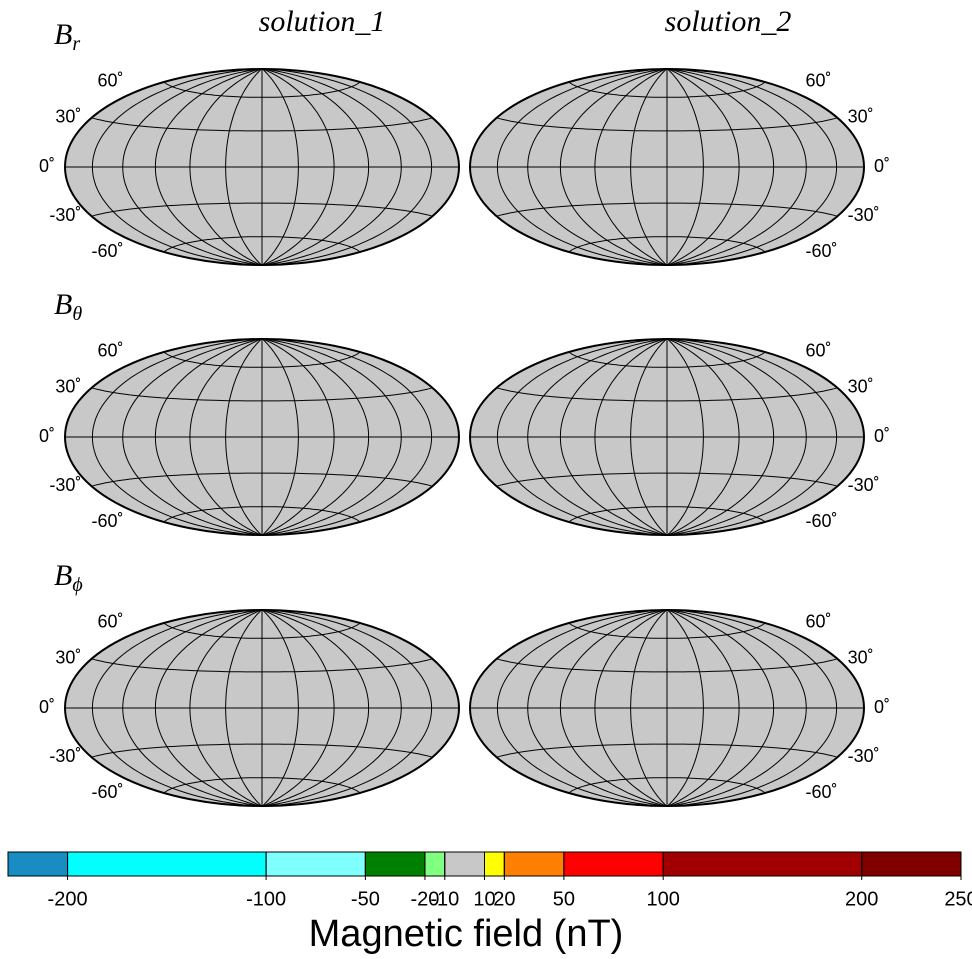 This screenshot has height=959, width=972. What do you see at coordinates (484, 899) in the screenshot?
I see `tick-label: 10` at bounding box center [484, 899].